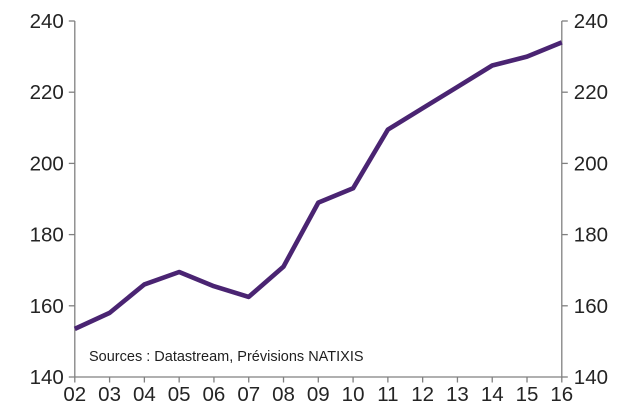  Describe the element at coordinates (591, 235) in the screenshot. I see `y-axis-label-right-180: 180` at that location.